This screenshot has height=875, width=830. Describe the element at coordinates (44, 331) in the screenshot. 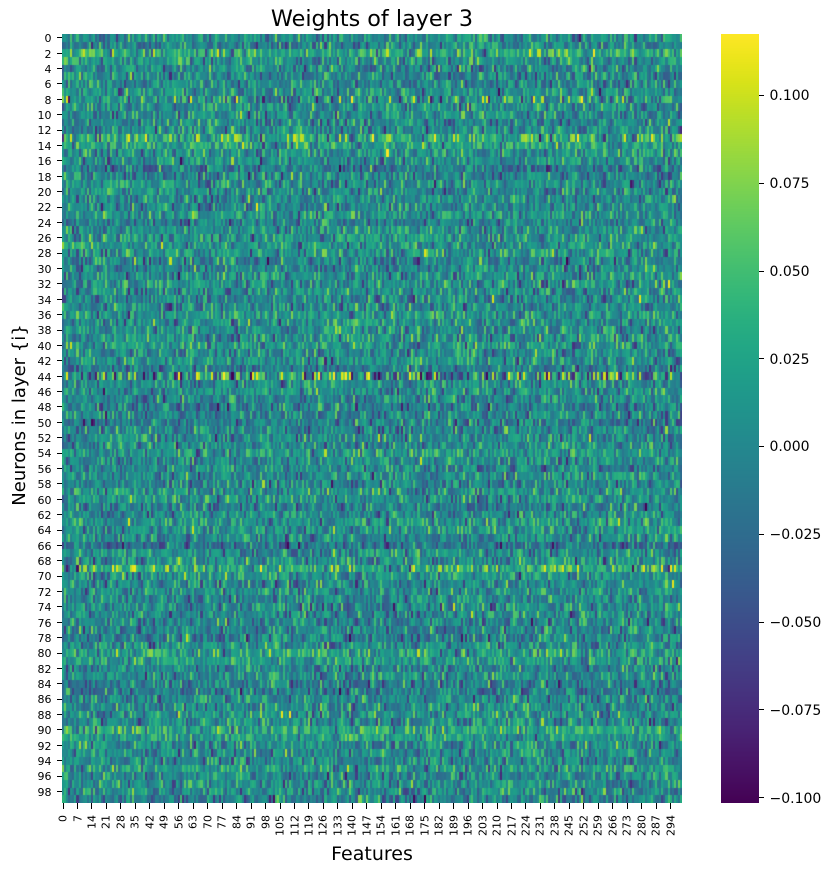

I see `y-tick-label: 38` at that location.